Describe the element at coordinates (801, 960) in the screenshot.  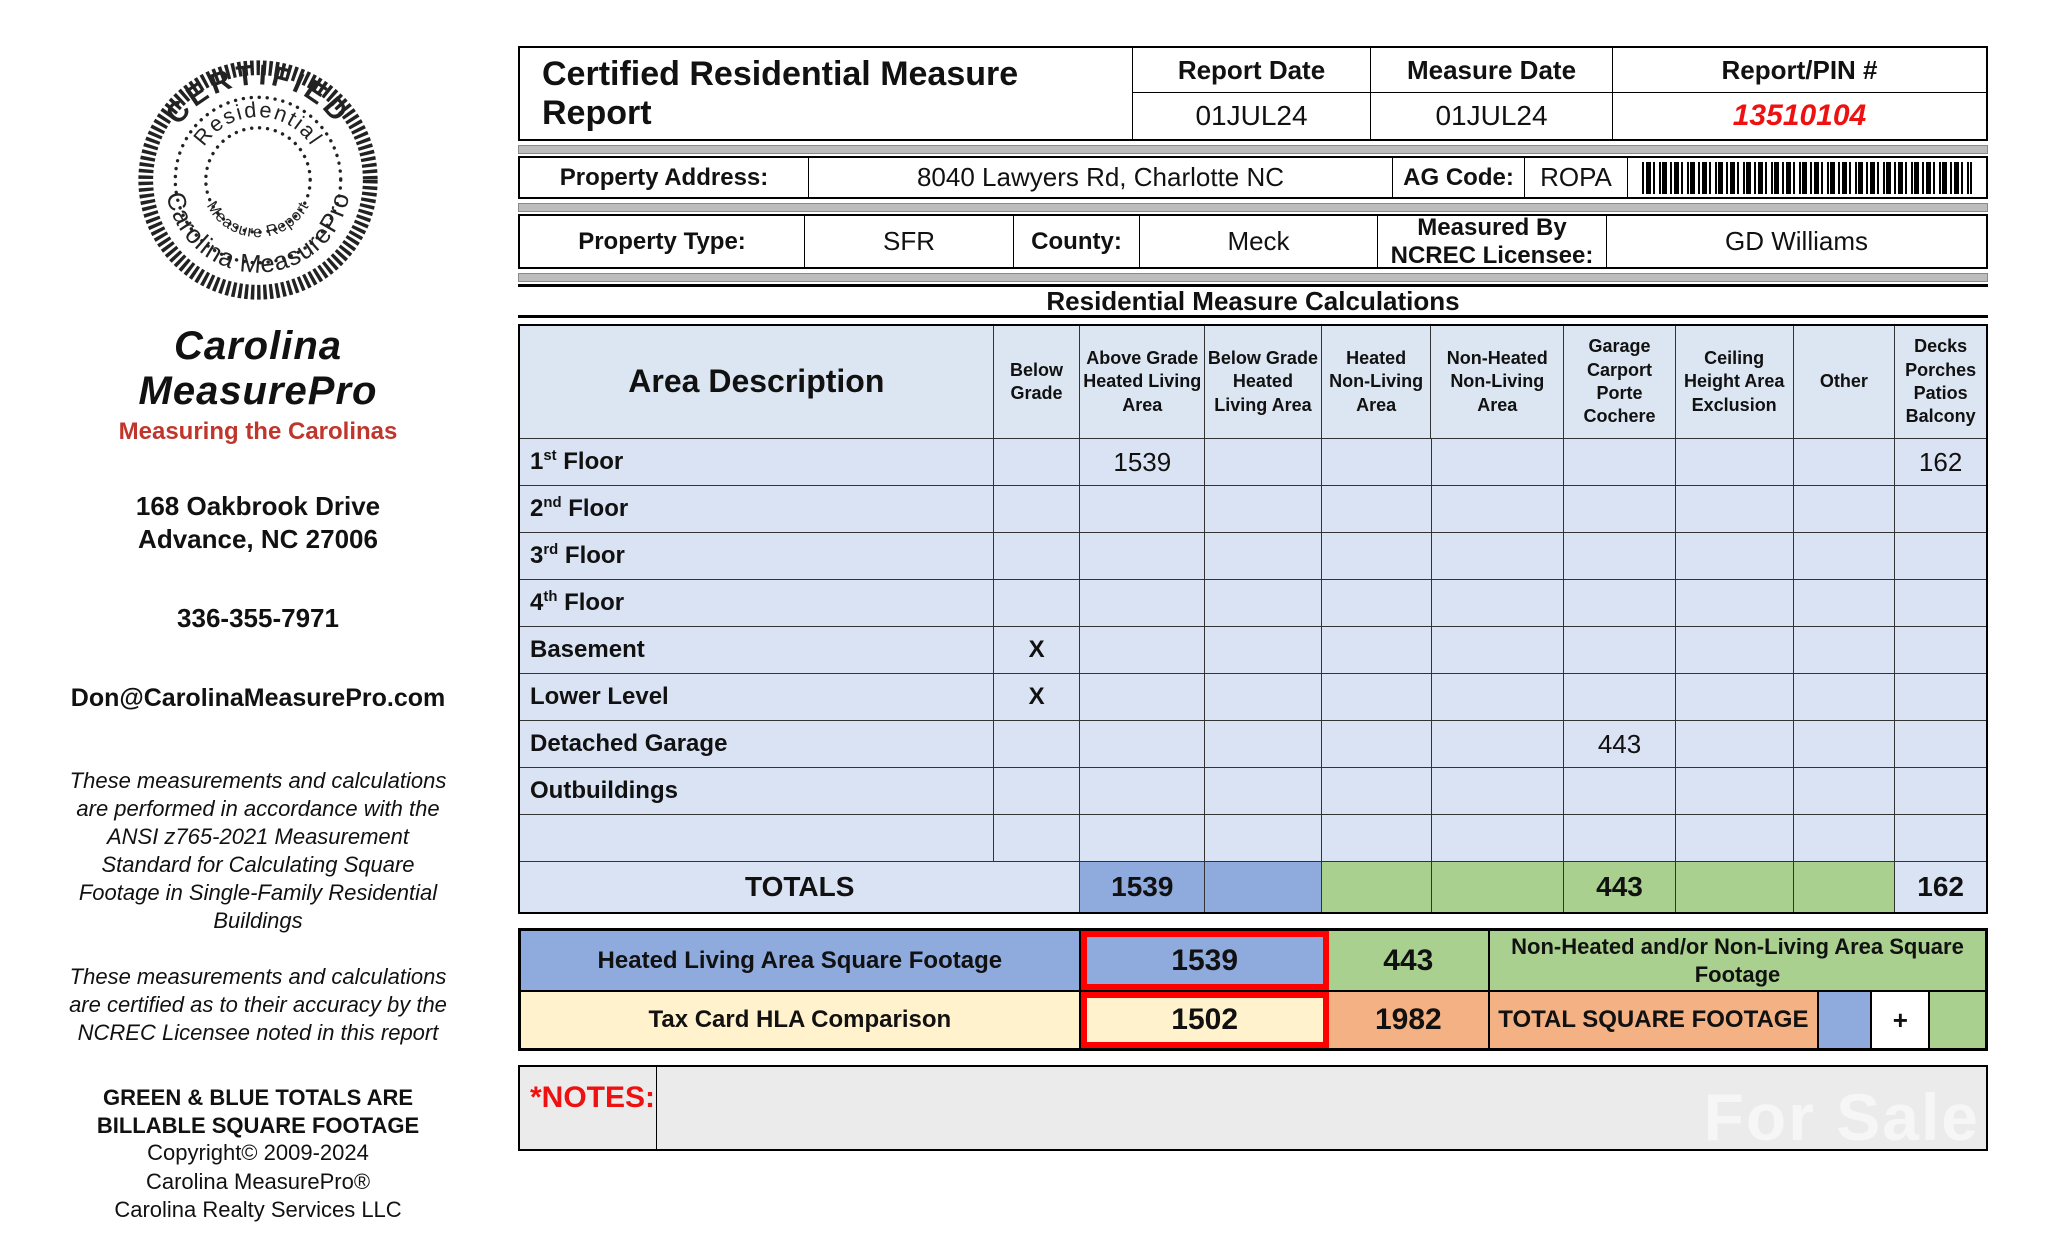
I see `hla-summary-label: Heated Living Area Square Footage` at that location.